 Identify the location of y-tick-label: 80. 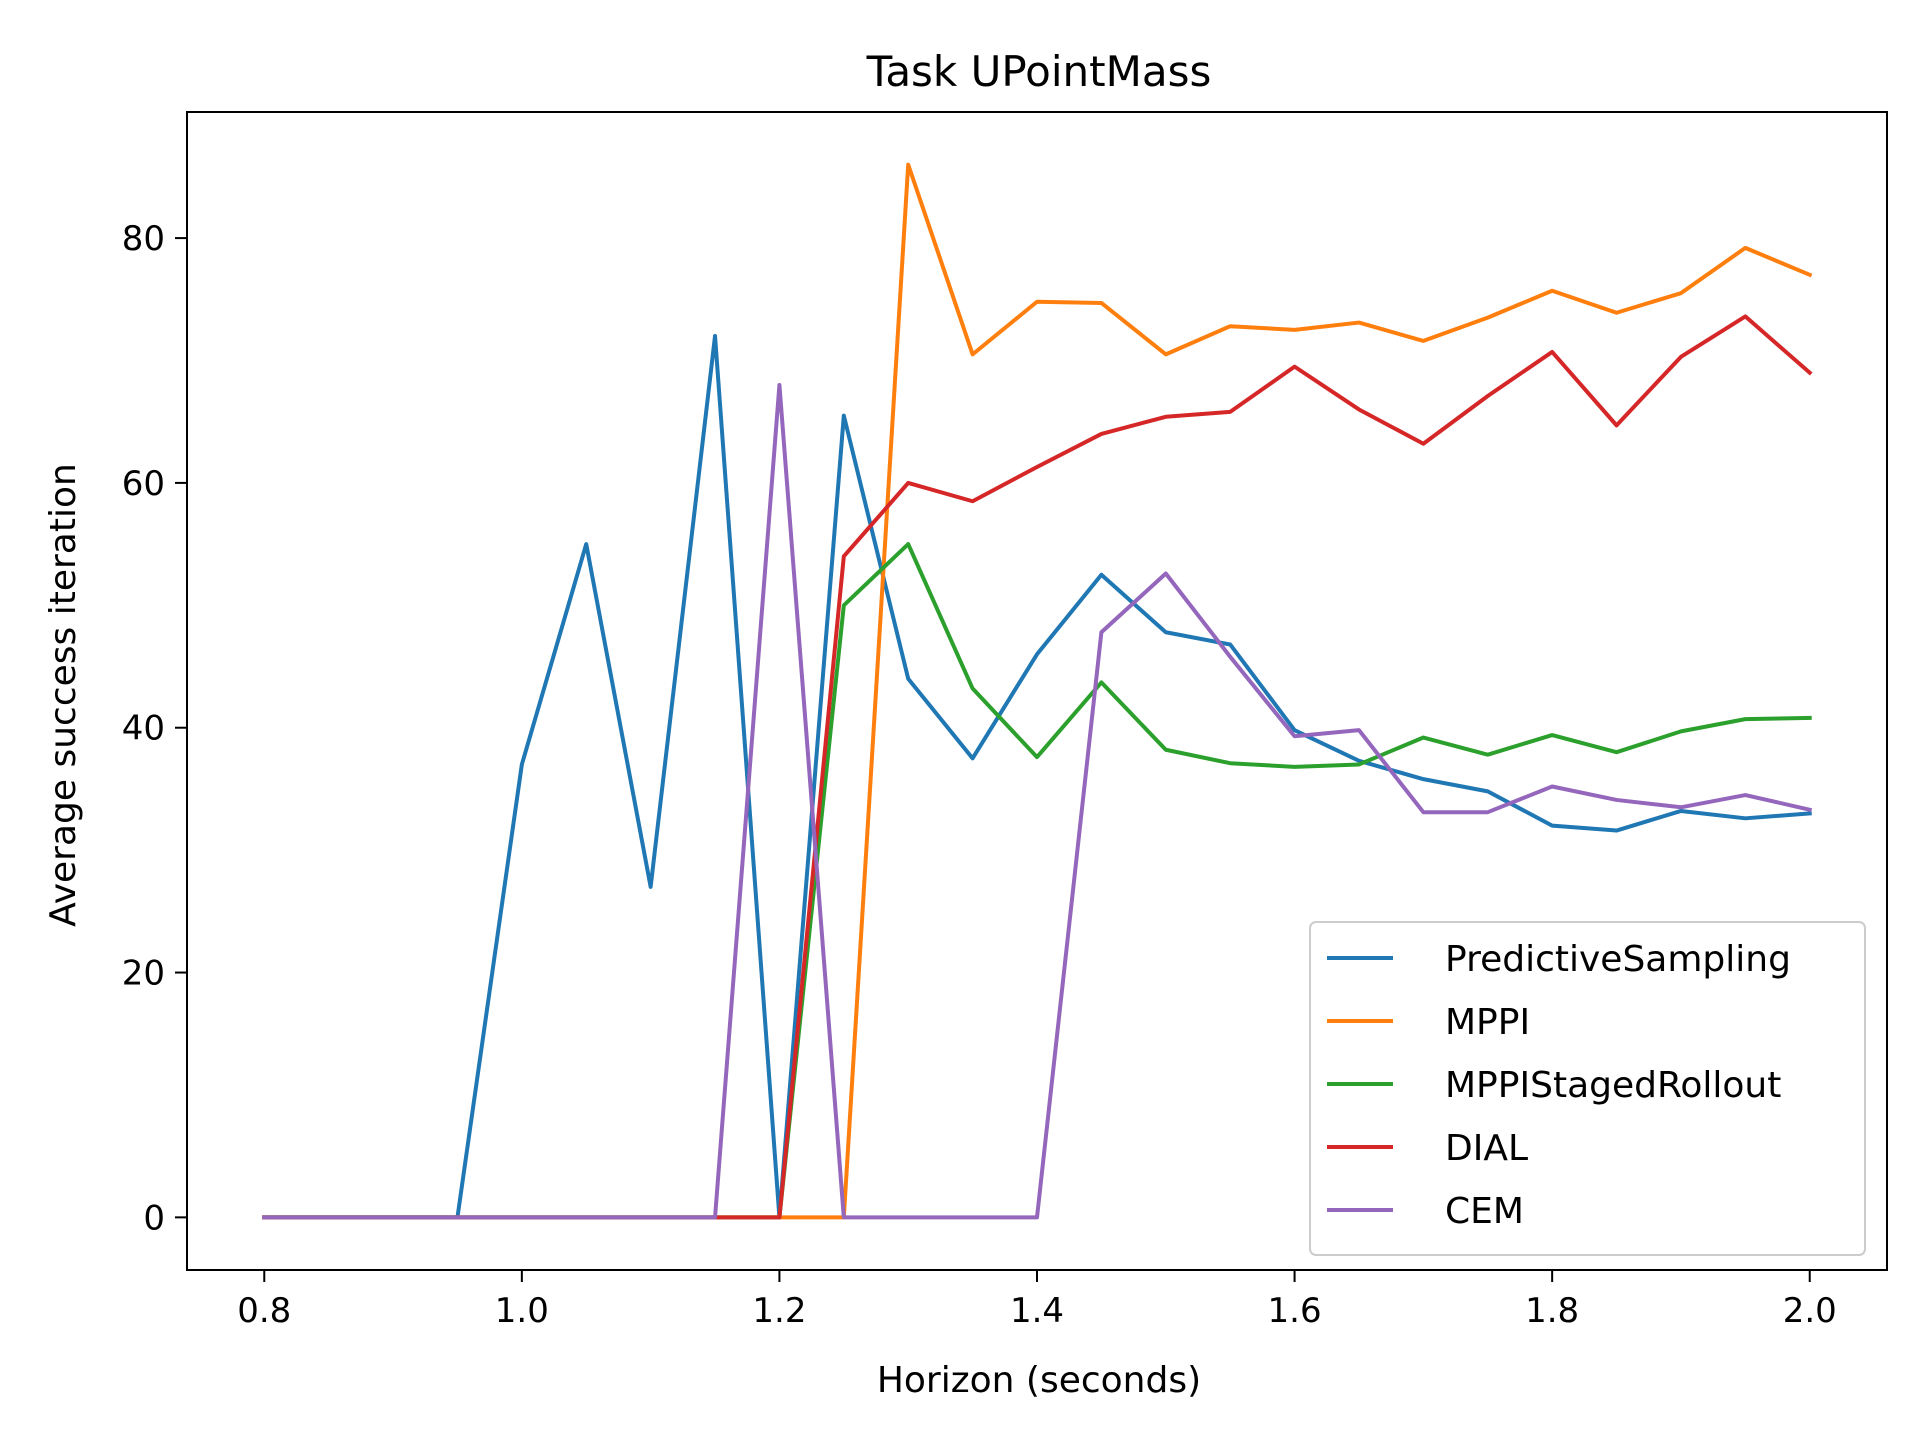
(143, 239).